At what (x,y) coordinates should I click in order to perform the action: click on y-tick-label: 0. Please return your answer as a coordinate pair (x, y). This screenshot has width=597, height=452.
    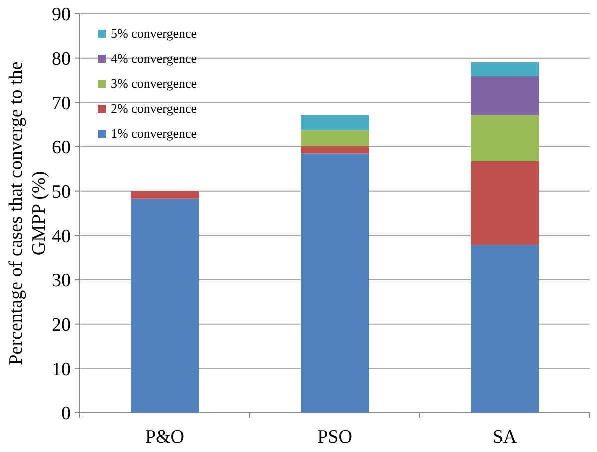
    Looking at the image, I should click on (66, 414).